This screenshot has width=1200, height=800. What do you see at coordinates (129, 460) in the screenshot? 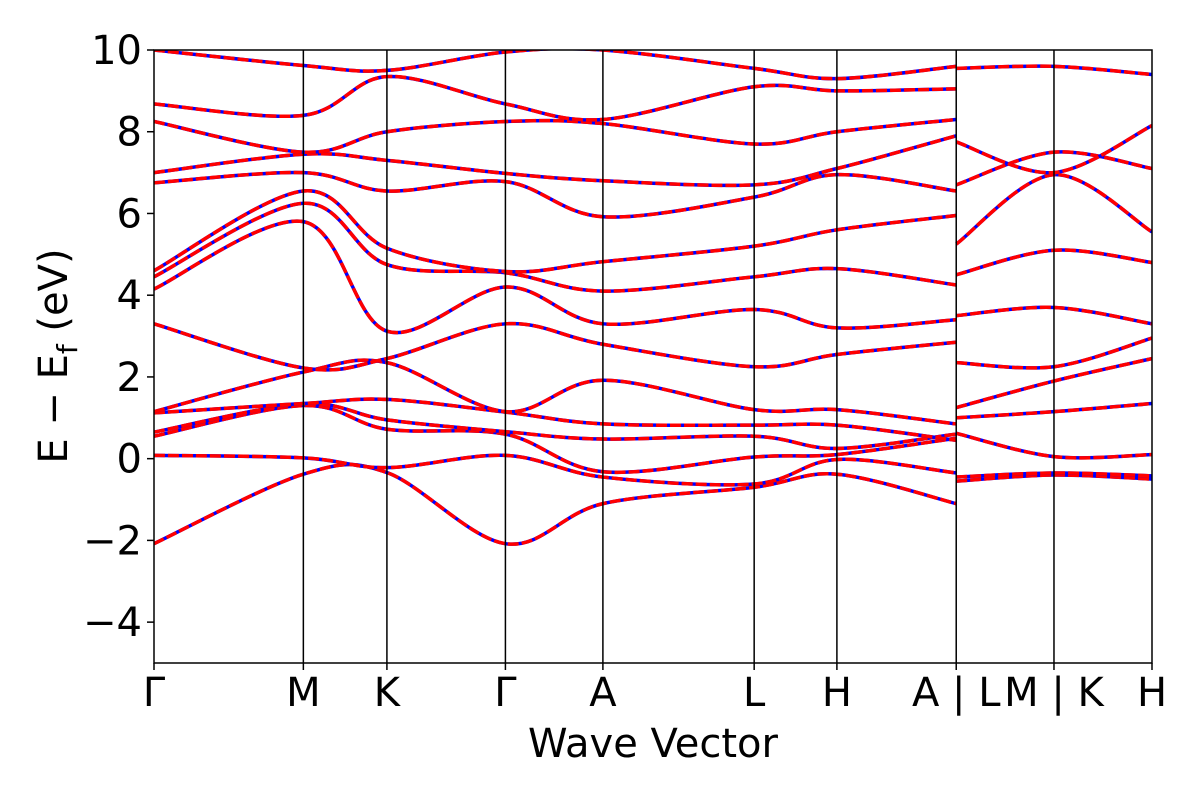
I see `y-tick-label: 0` at bounding box center [129, 460].